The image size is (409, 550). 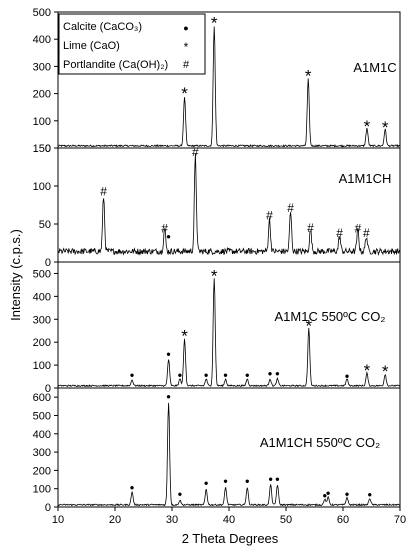 What do you see at coordinates (102, 27) in the screenshot?
I see `legend-label-calcite: Calcite (CaCO₃)` at bounding box center [102, 27].